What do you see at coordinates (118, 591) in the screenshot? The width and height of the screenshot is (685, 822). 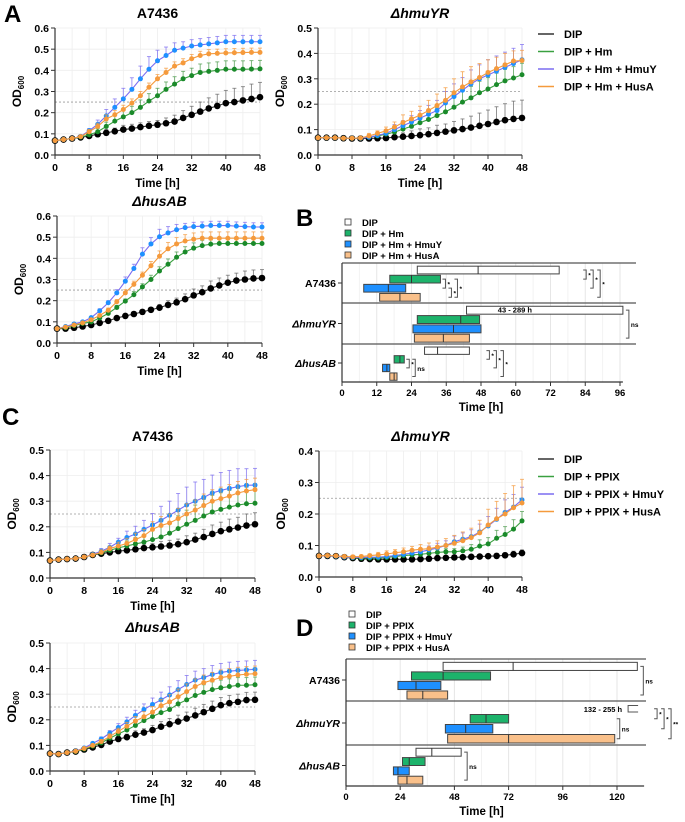 I see `x-tick-label: 16` at bounding box center [118, 591].